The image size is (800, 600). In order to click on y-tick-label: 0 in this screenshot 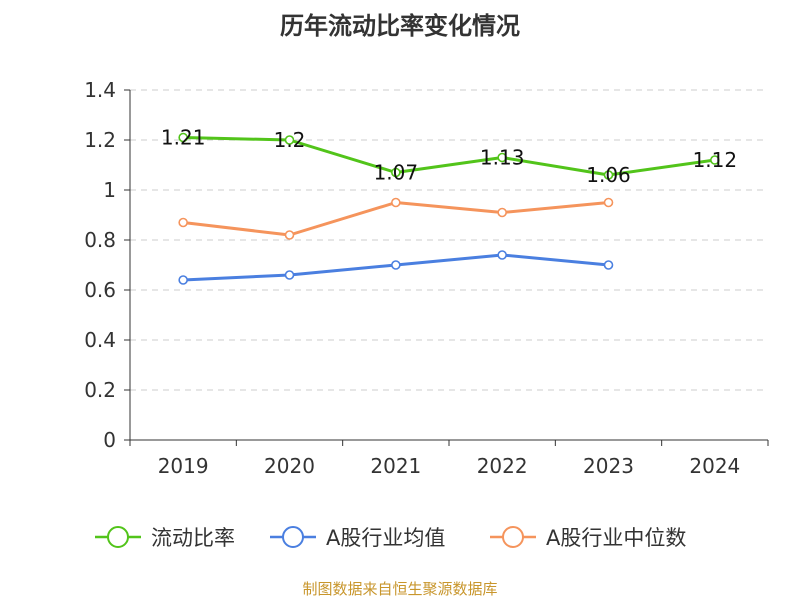, I will do `click(109, 440)`.